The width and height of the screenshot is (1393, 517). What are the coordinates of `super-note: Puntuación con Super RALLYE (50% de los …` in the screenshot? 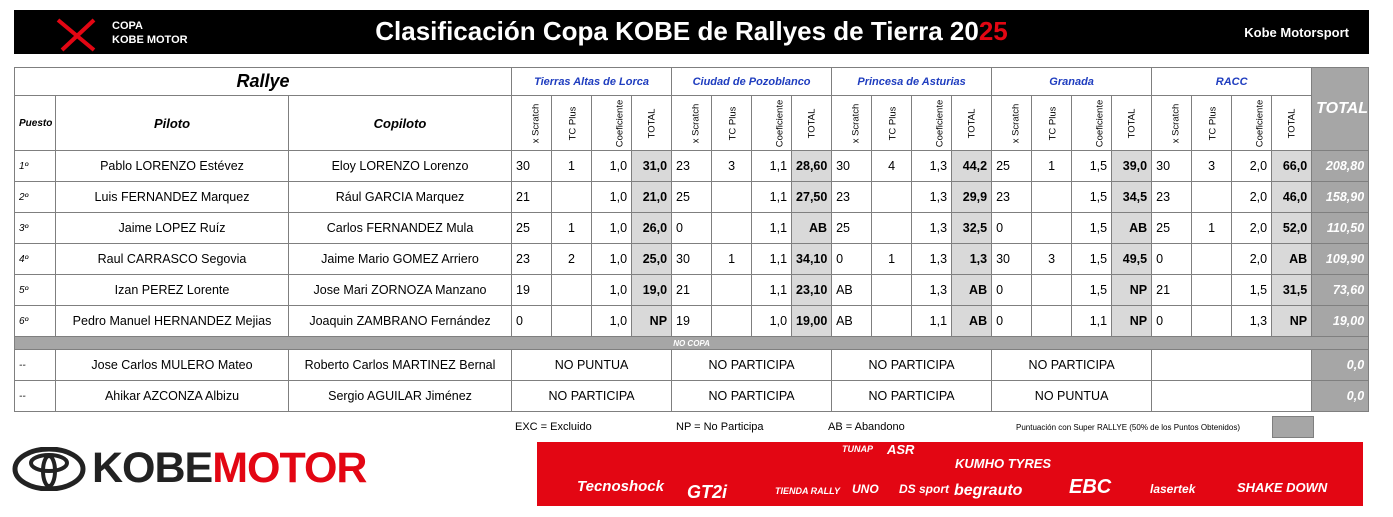 It's located at (1128, 427).